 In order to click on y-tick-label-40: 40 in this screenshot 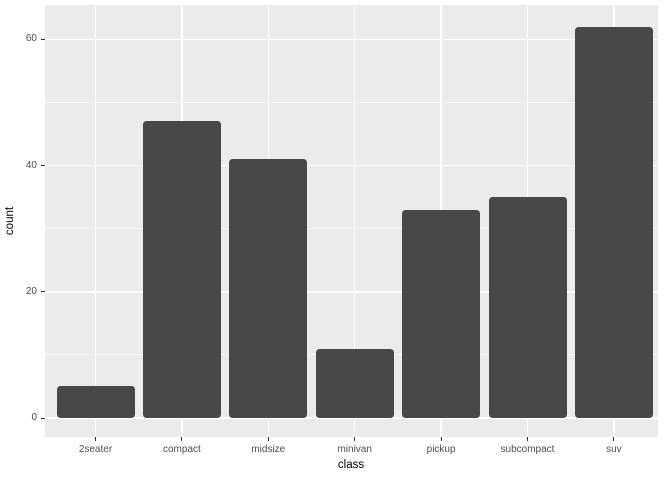, I will do `click(31, 165)`.